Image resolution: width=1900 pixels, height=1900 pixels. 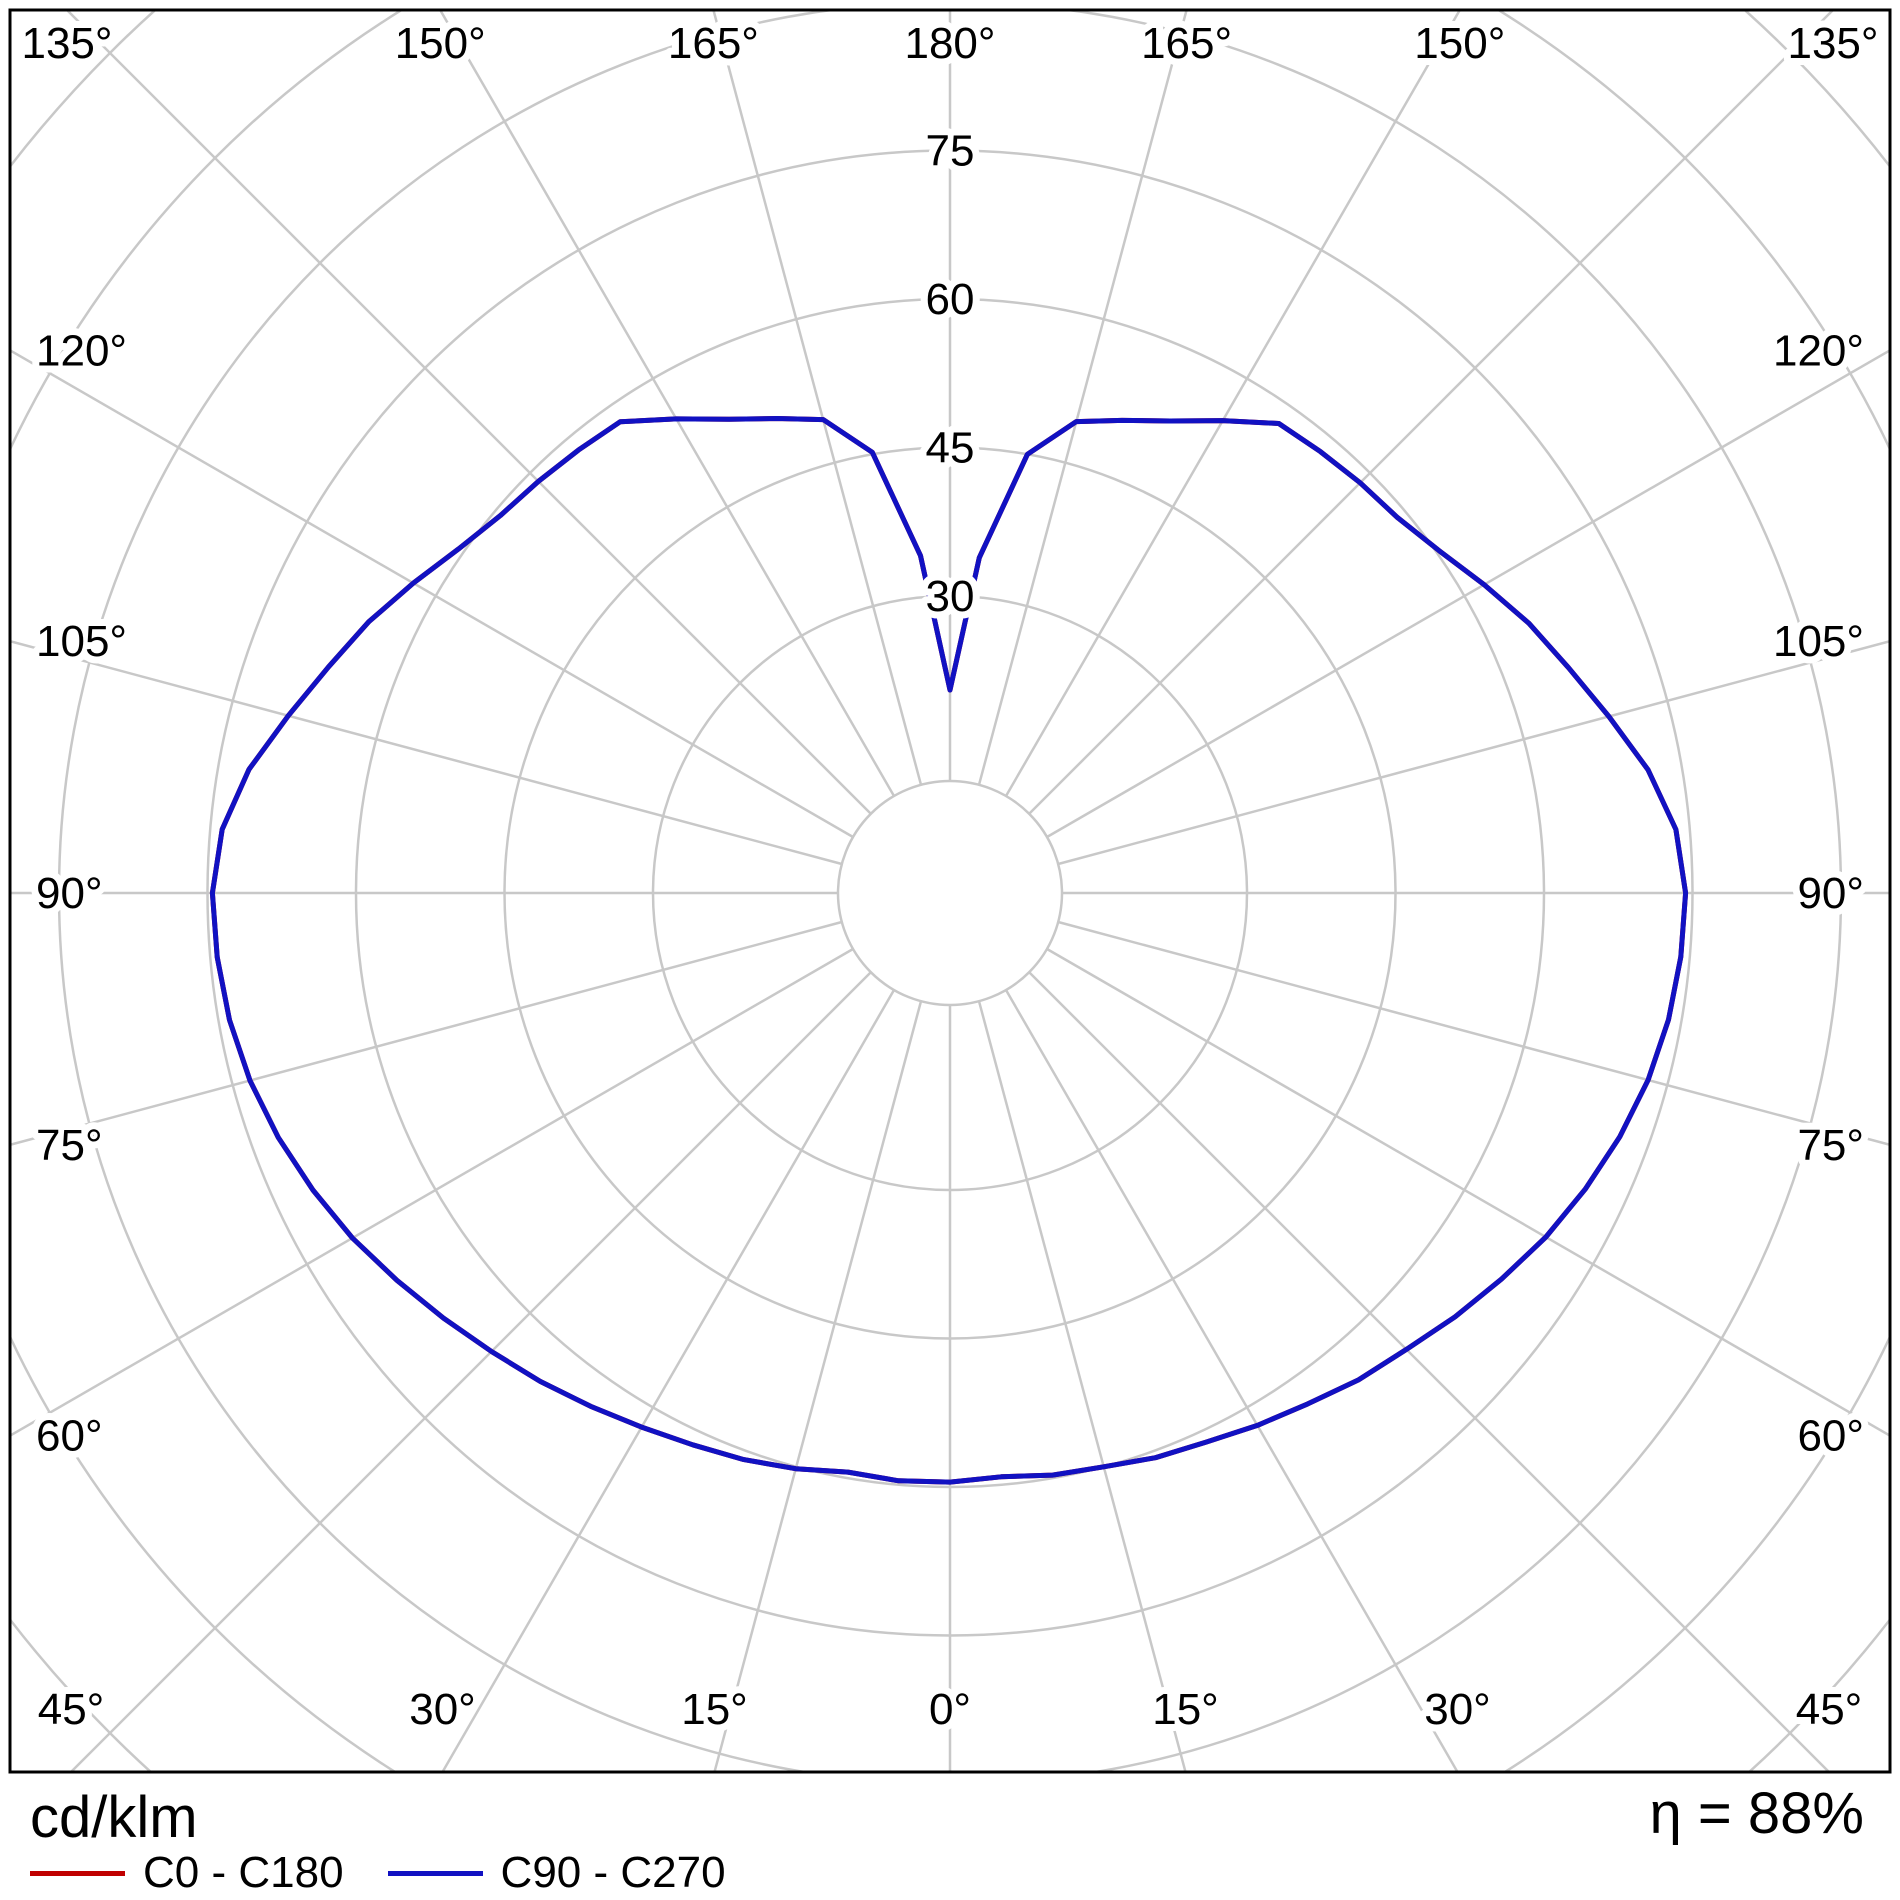 What do you see at coordinates (435, 1873) in the screenshot?
I see `legend-line-c90-c270-icon` at bounding box center [435, 1873].